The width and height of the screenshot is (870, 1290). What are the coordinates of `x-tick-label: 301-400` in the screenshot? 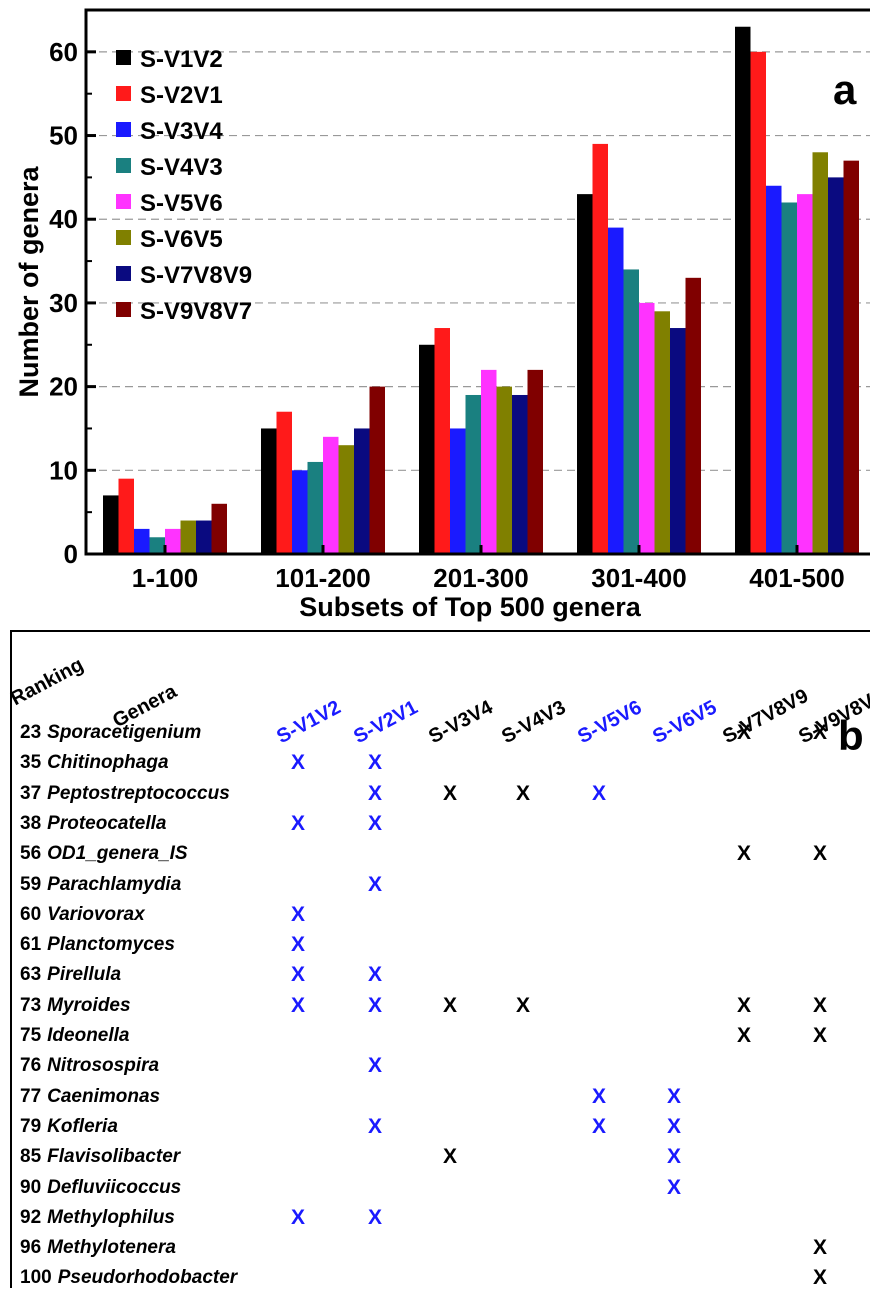 It's located at (638, 578).